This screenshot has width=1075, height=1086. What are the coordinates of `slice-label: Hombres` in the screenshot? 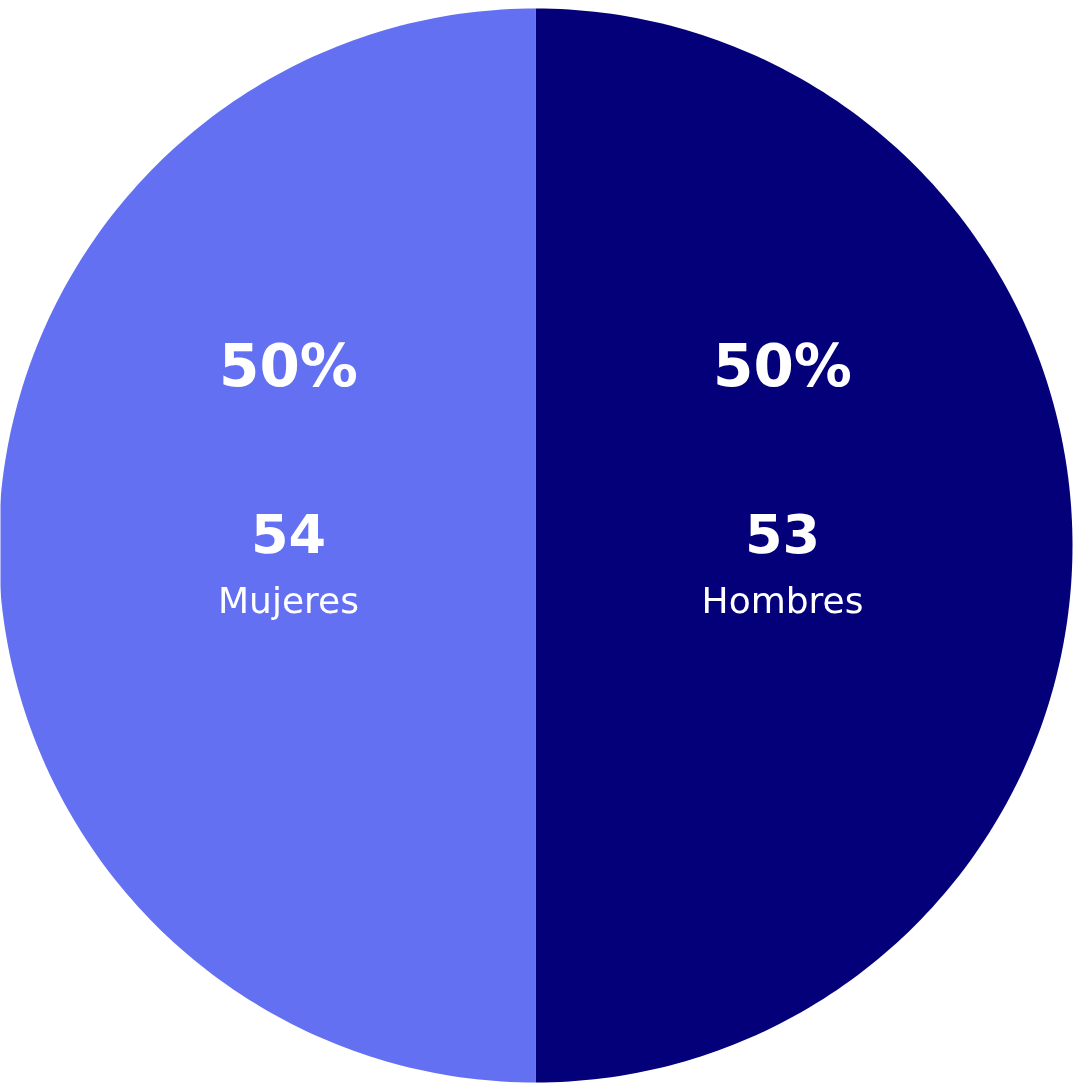 It's located at (782, 600).